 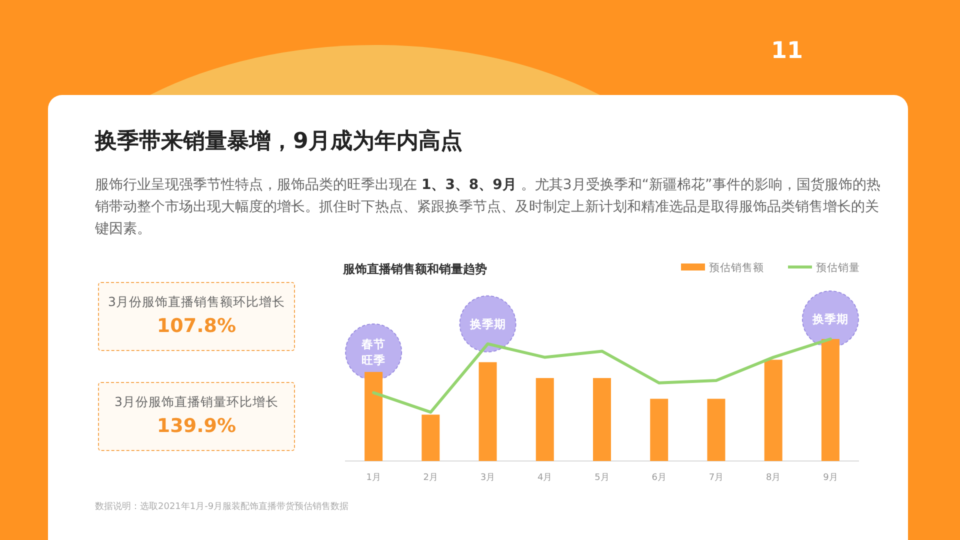 What do you see at coordinates (430, 478) in the screenshot?
I see `x-tick-label: 2月` at bounding box center [430, 478].